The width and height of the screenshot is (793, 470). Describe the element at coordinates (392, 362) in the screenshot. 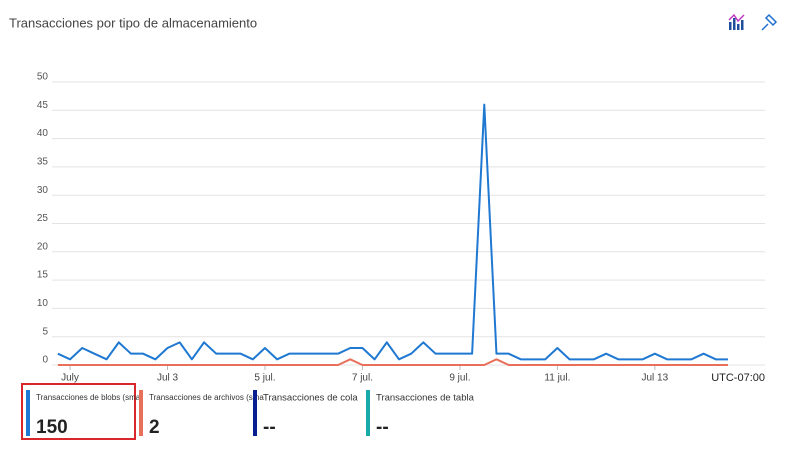

I see `series-line` at that location.